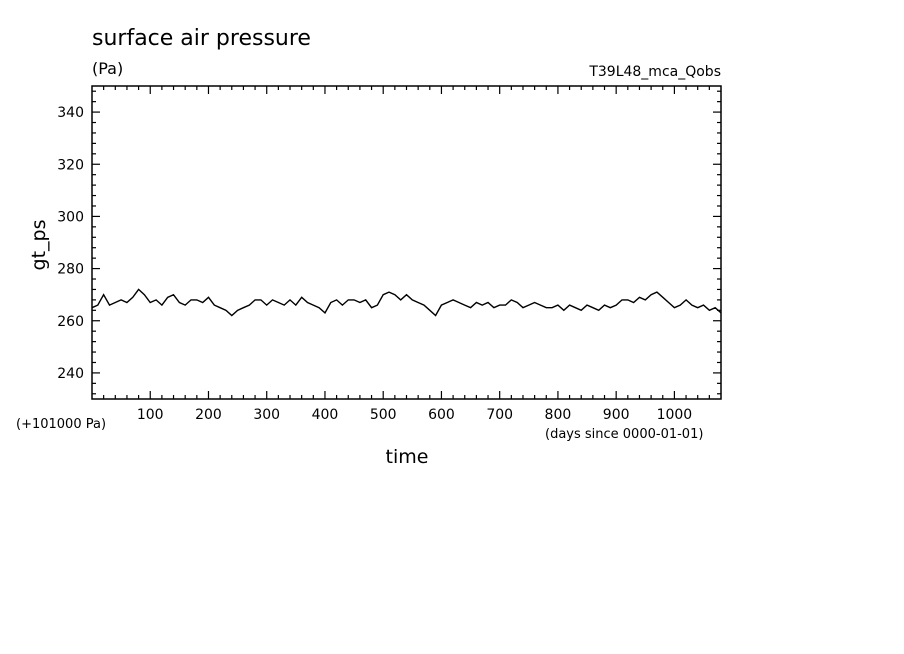 Image resolution: width=904 pixels, height=654 pixels. I want to click on x-tick-labels: 100 200 300 400 500 600 700 800 900 1000, so click(414, 415).